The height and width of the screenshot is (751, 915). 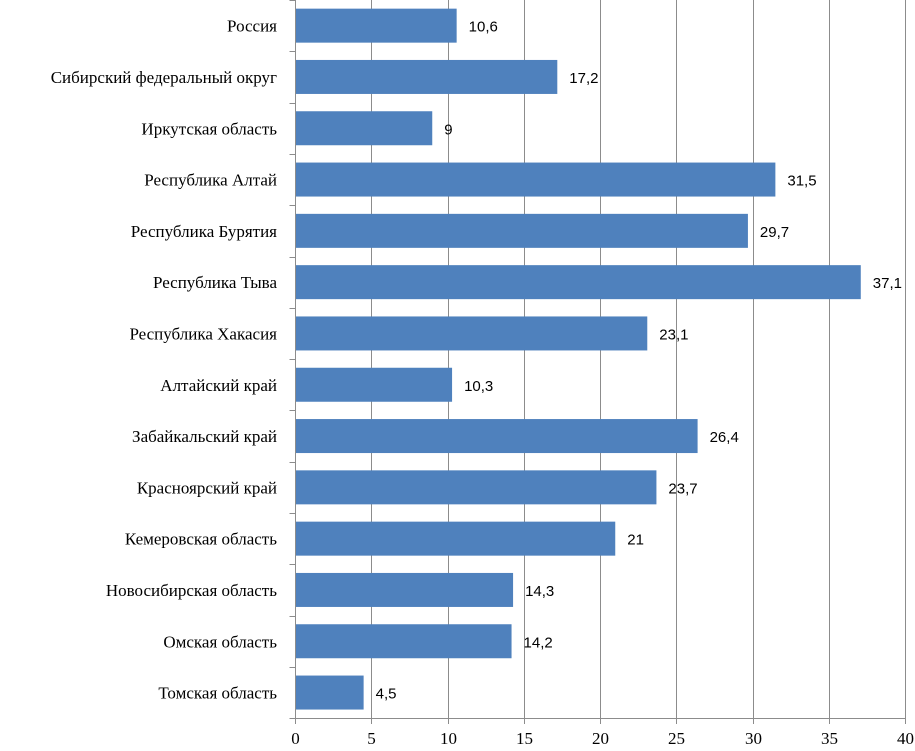 What do you see at coordinates (724, 437) in the screenshot?
I see `data-label: 26,4` at bounding box center [724, 437].